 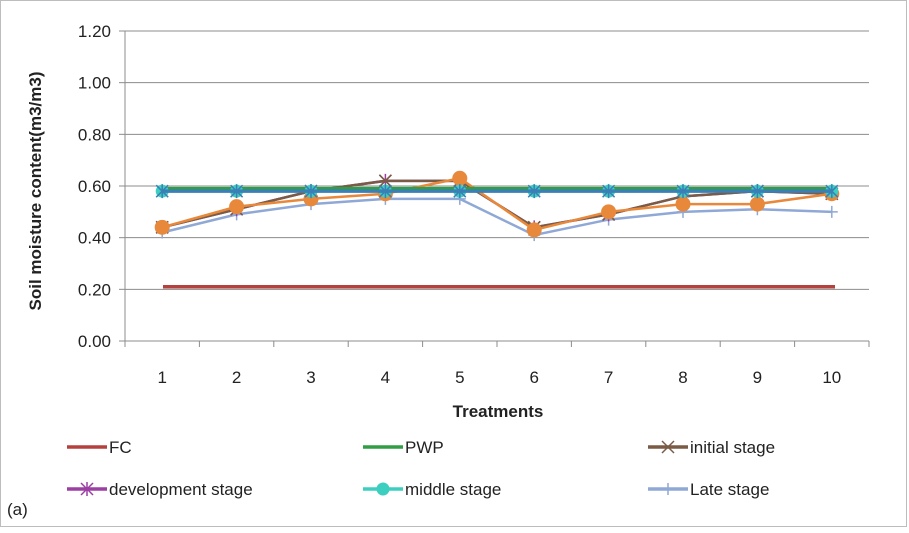 I want to click on legend-label: Late stage, so click(x=729, y=489).